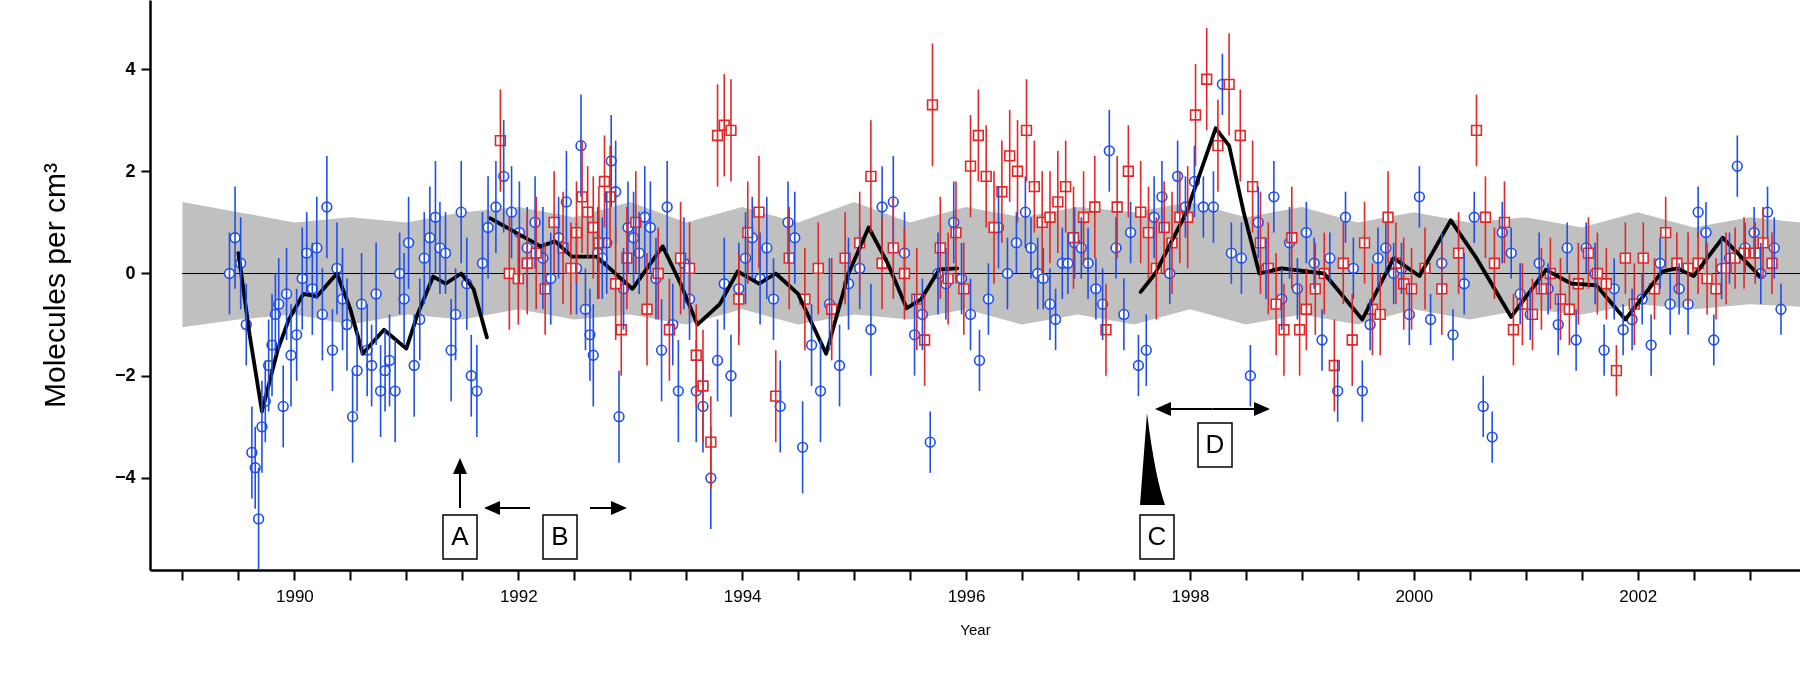 The height and width of the screenshot is (676, 1800). What do you see at coordinates (1414, 596) in the screenshot?
I see `x-tick-label: 2000` at bounding box center [1414, 596].